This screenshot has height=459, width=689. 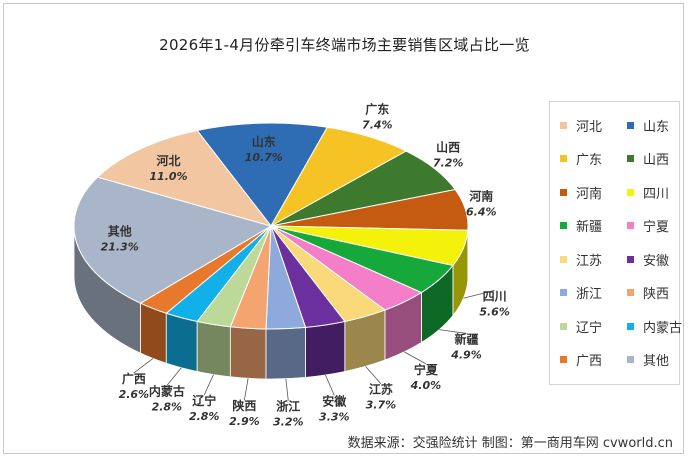 I want to click on pie-side-内蒙古, so click(x=181, y=342).